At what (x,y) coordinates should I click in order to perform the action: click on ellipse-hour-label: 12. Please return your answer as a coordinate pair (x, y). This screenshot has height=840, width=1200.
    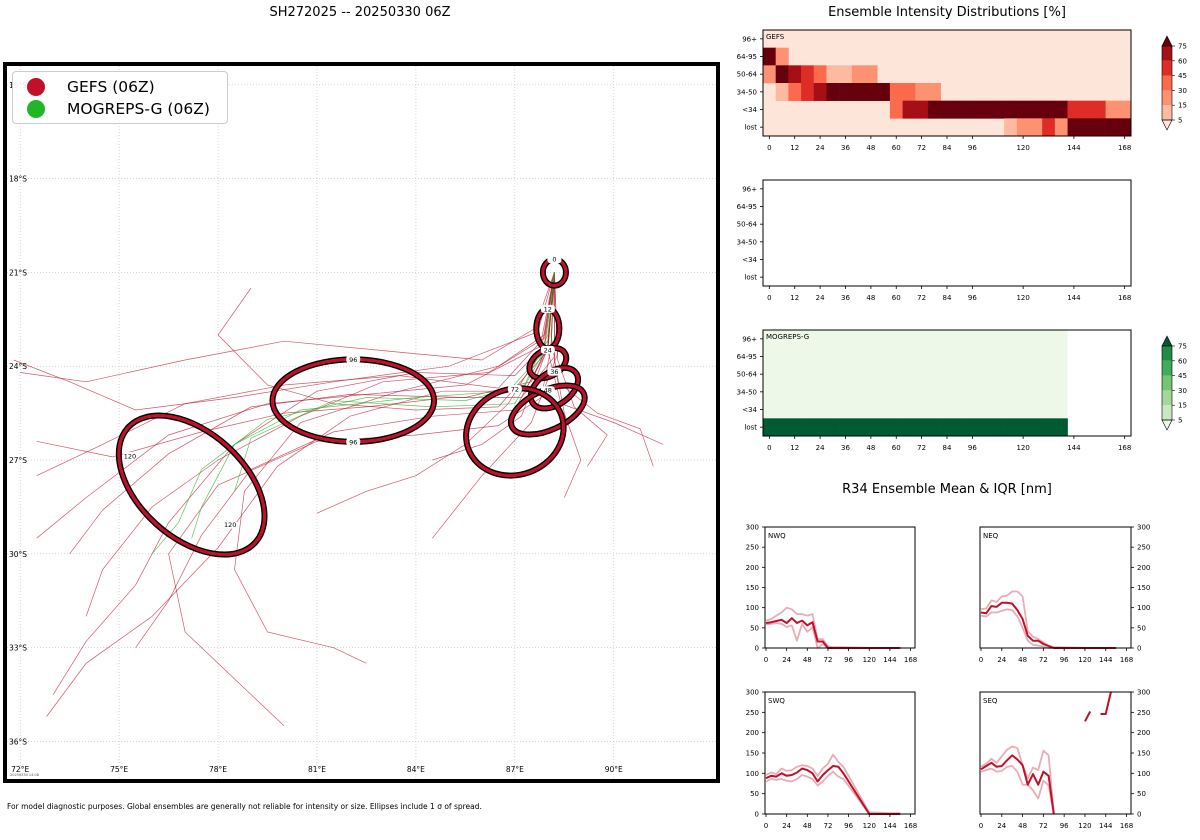
    Looking at the image, I should click on (548, 309).